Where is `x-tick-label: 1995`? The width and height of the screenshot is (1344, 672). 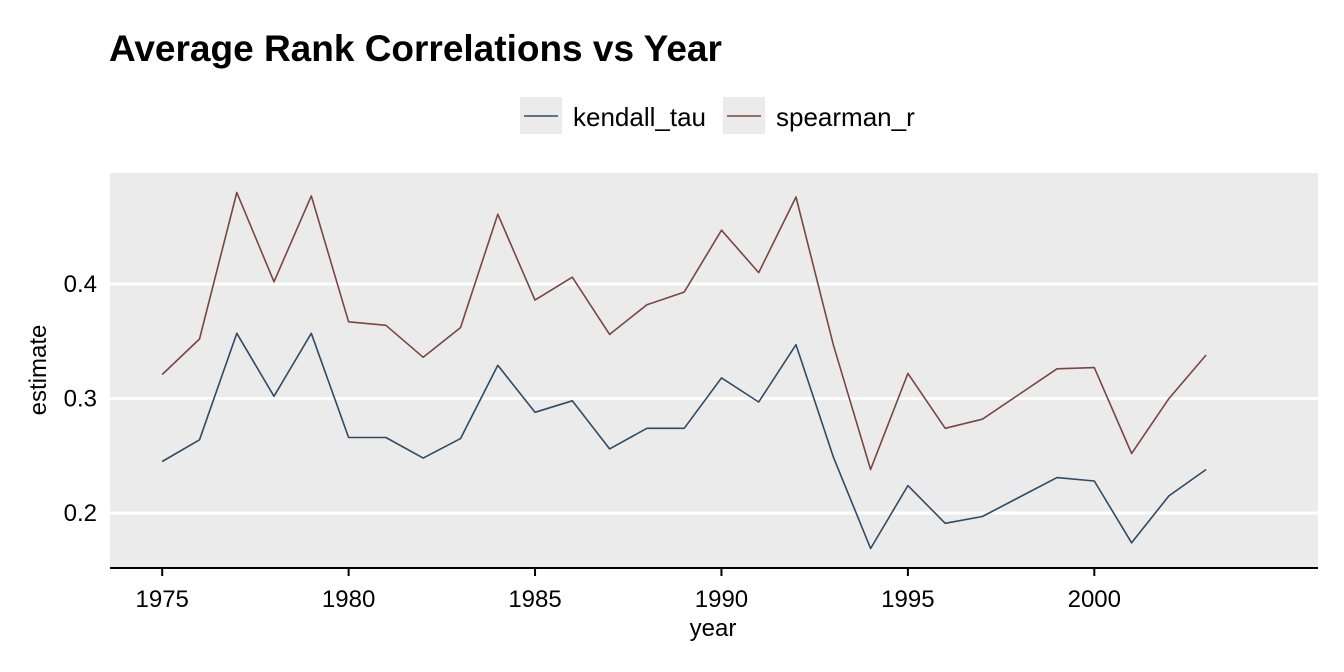
x-tick-label: 1995 is located at coordinates (907, 599).